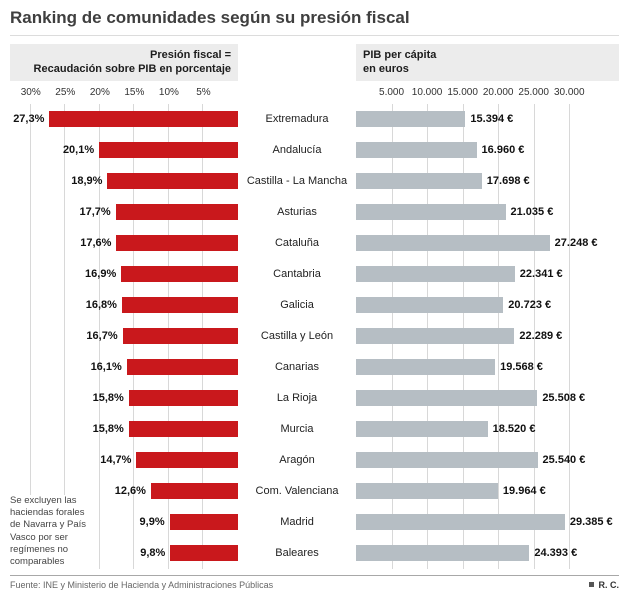 The image size is (629, 604). I want to click on credit-square-icon, so click(592, 585).